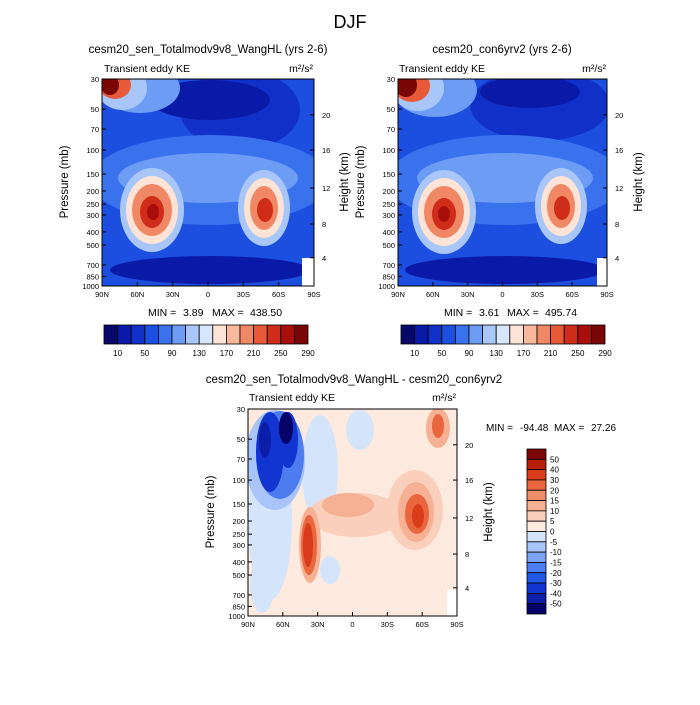 The height and width of the screenshot is (705, 700). Describe the element at coordinates (326, 115) in the screenshot. I see `height-tick-label: 20` at that location.